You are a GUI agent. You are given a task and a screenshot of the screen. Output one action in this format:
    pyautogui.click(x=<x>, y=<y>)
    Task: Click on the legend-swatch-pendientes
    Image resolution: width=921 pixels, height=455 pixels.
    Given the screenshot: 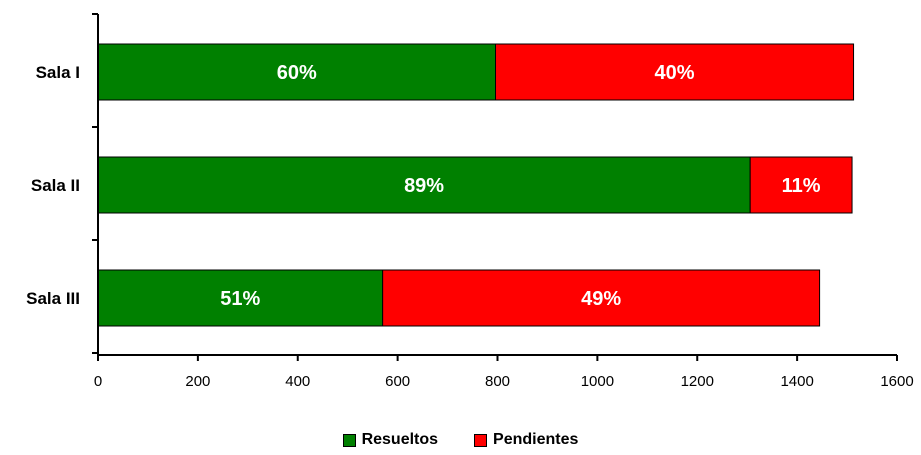 What is the action you would take?
    pyautogui.click(x=481, y=440)
    